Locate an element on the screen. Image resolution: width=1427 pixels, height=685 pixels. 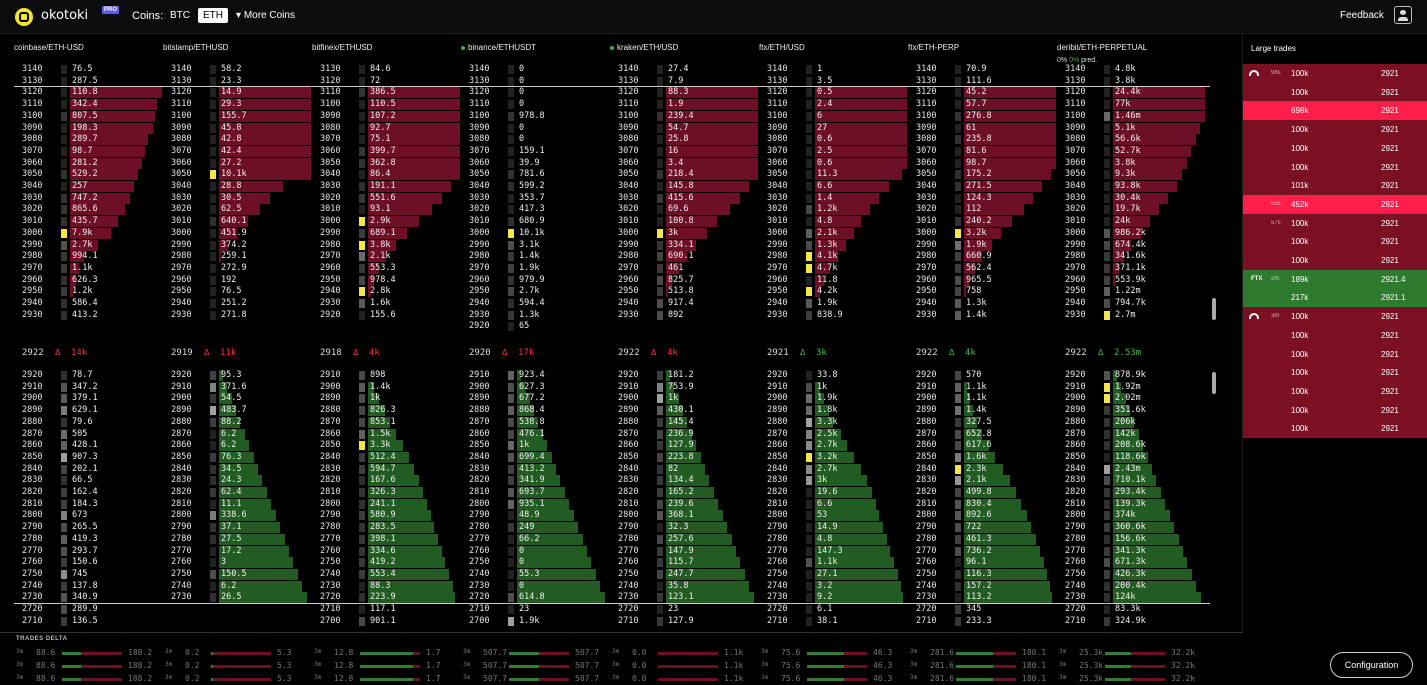
ask-row: 2980 1.4k is located at coordinates (535, 256).